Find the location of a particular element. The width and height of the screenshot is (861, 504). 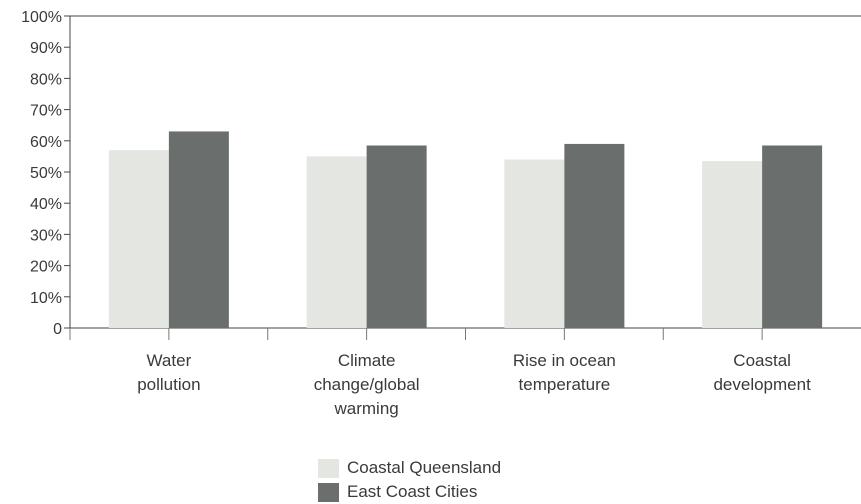

y-tick-label: 70% is located at coordinates (46, 111).